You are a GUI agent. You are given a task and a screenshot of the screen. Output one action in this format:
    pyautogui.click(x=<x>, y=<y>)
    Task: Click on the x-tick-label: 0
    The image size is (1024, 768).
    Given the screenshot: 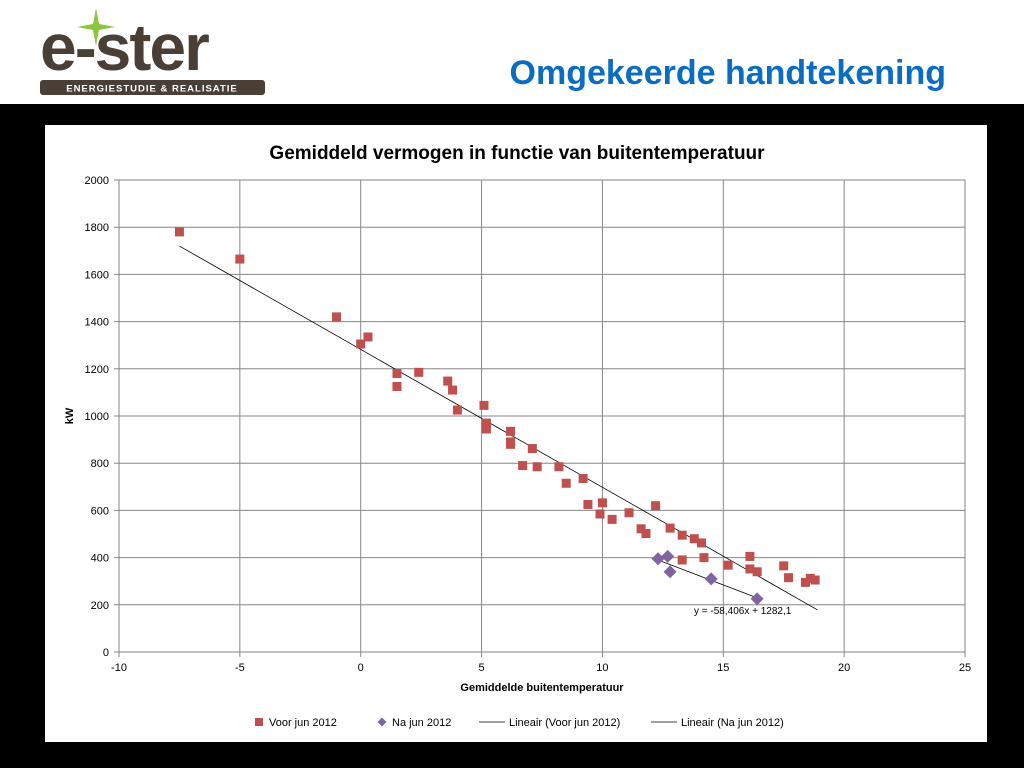 What is the action you would take?
    pyautogui.click(x=361, y=668)
    